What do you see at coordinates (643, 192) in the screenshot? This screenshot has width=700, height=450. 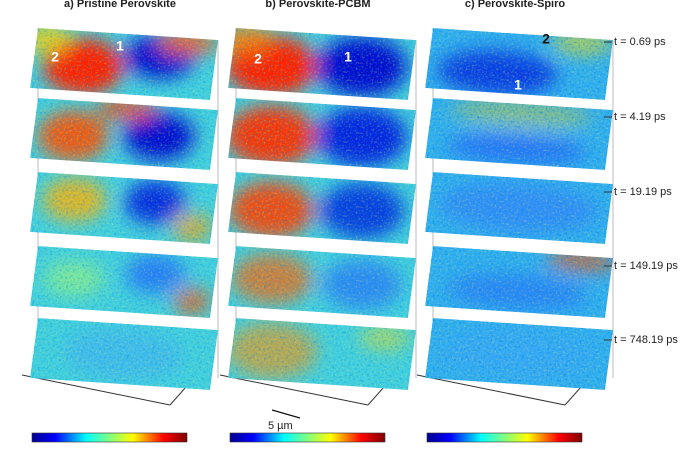 I see `time-label: t = 19.19 ps` at bounding box center [643, 192].